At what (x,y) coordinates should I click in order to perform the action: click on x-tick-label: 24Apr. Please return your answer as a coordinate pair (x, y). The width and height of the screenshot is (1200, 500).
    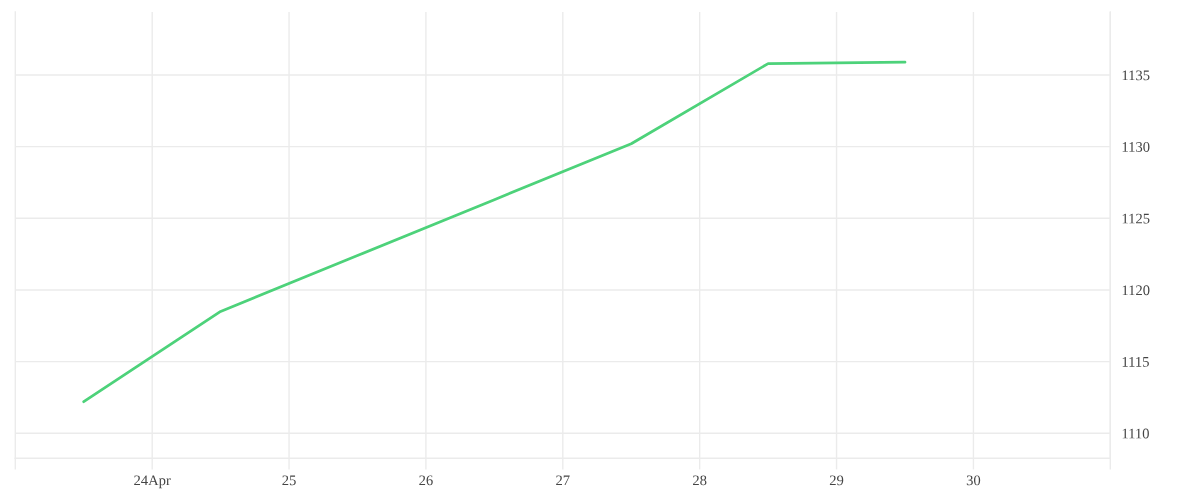
    Looking at the image, I should click on (152, 482).